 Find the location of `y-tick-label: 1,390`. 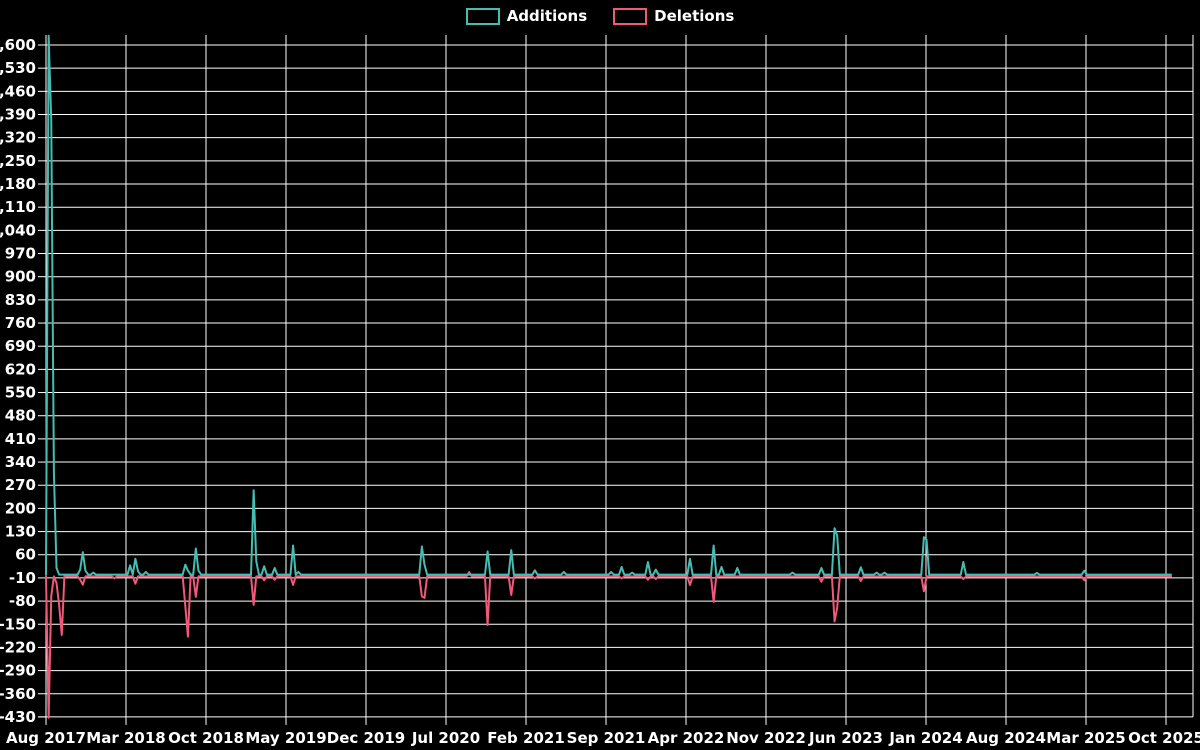

y-tick-label: 1,390 is located at coordinates (18, 115).